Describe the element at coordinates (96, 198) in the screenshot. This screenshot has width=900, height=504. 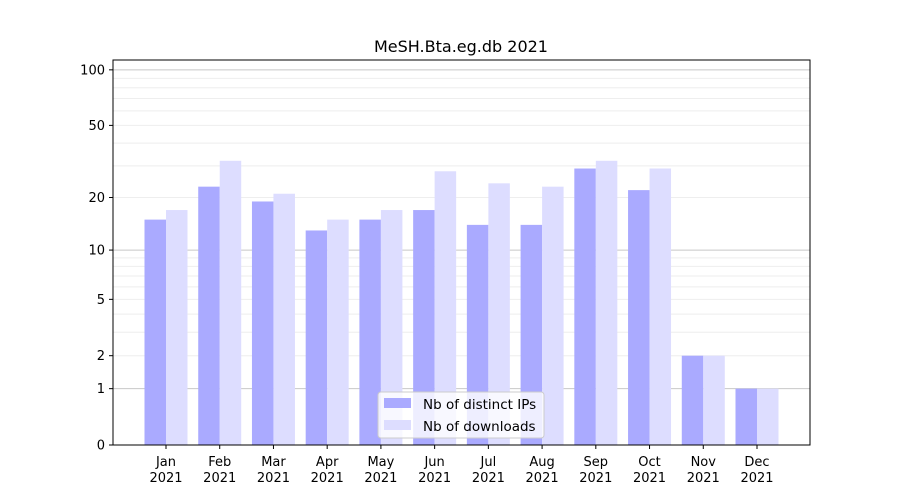
I see `y-tick-label: 20` at that location.